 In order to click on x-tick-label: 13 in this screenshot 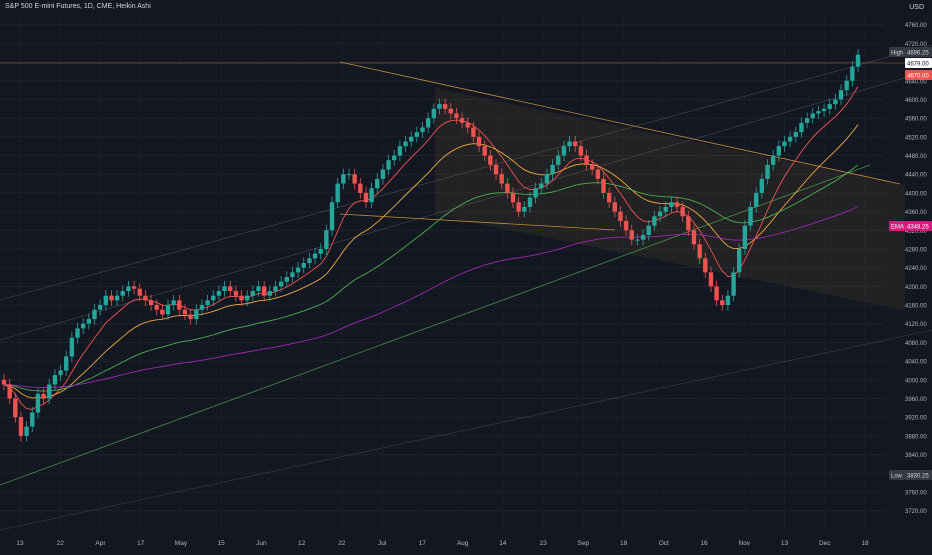, I will do `click(785, 543)`.